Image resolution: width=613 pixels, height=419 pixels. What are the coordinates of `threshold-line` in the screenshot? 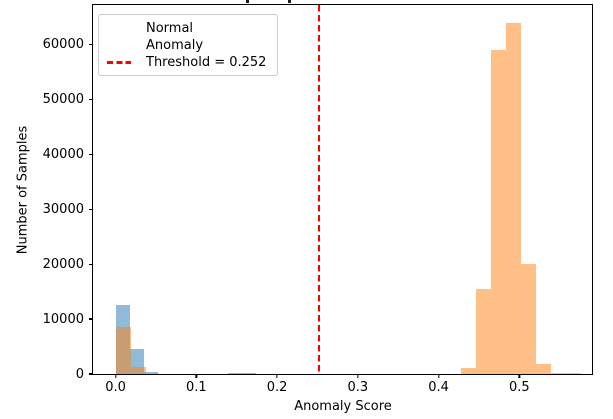 It's located at (319, 189).